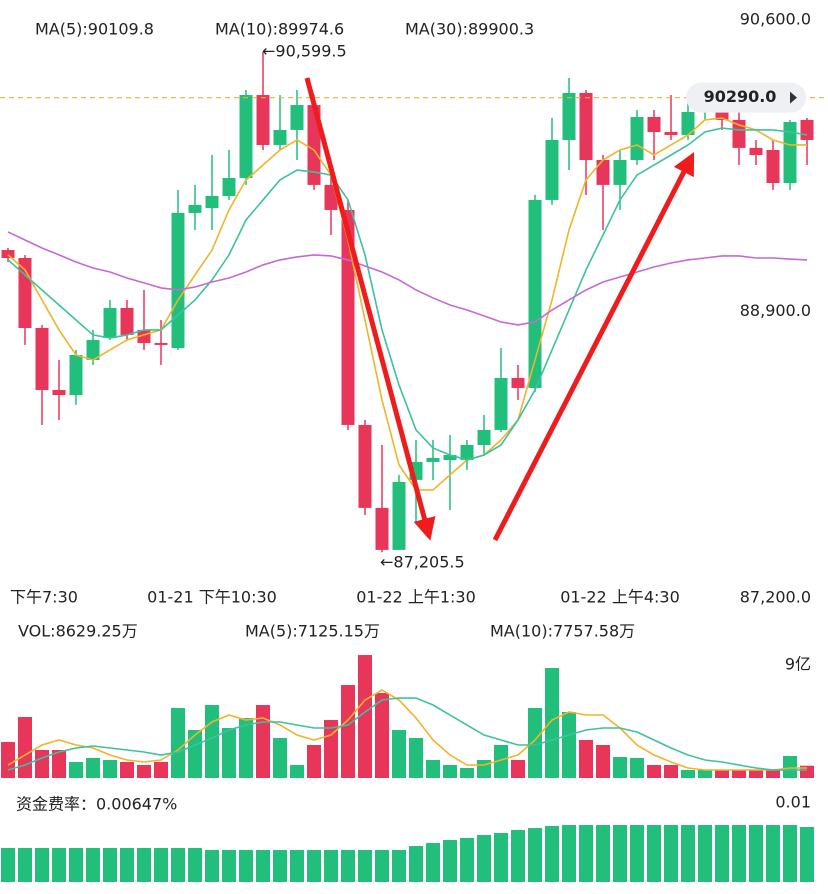  Describe the element at coordinates (775, 597) in the screenshot. I see `y-tick-label: 87,200.0` at that location.